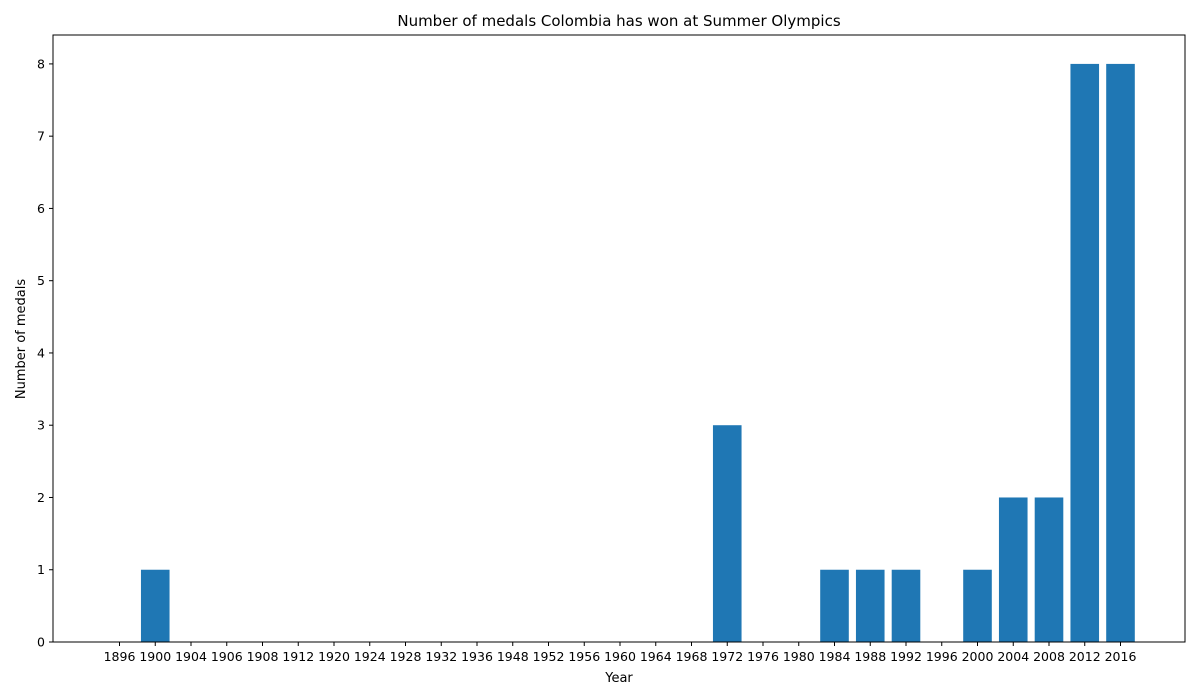 The width and height of the screenshot is (1200, 700). What do you see at coordinates (549, 656) in the screenshot?
I see `x-tick-label-1952: 1952` at bounding box center [549, 656].